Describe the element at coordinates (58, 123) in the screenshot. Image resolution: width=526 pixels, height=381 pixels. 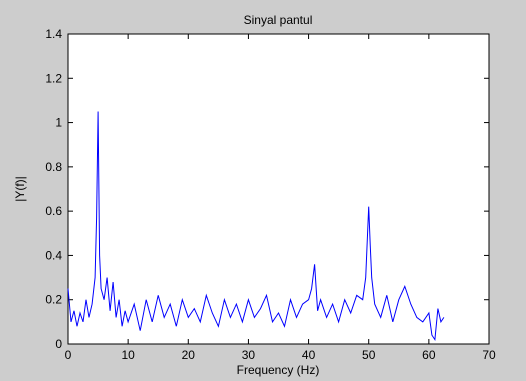
I see `y-tick-label: 1` at that location.